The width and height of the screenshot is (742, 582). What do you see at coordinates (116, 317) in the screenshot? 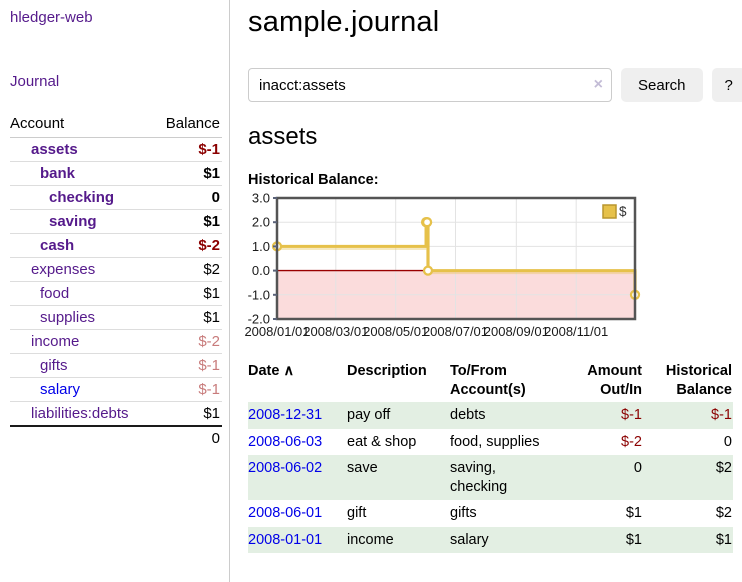
I see `account-row: supplies $1` at bounding box center [116, 317].